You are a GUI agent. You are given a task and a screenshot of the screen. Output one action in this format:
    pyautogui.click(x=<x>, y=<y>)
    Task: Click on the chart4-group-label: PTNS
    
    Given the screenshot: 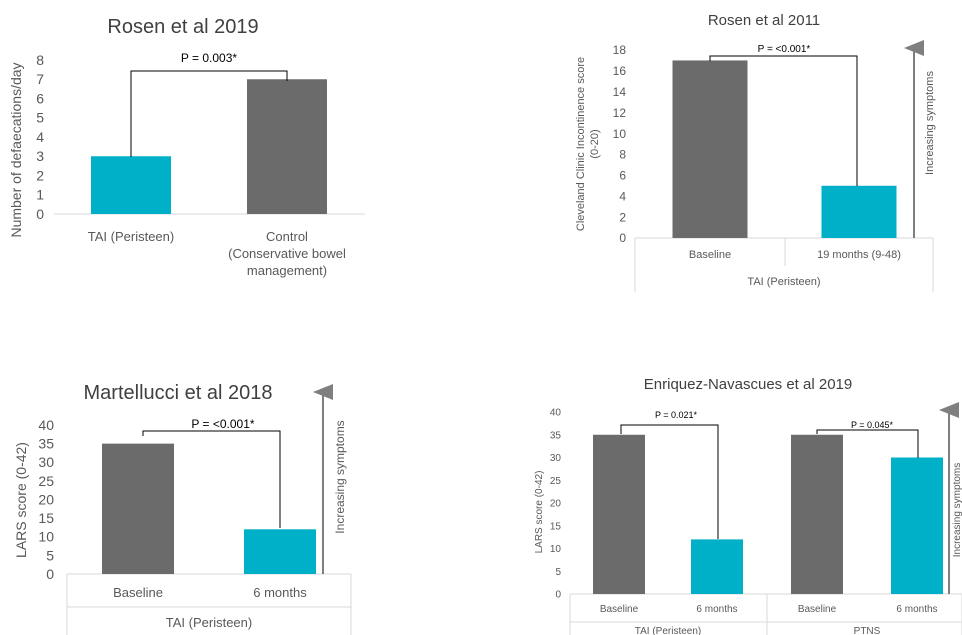 What is the action you would take?
    pyautogui.click(x=867, y=630)
    